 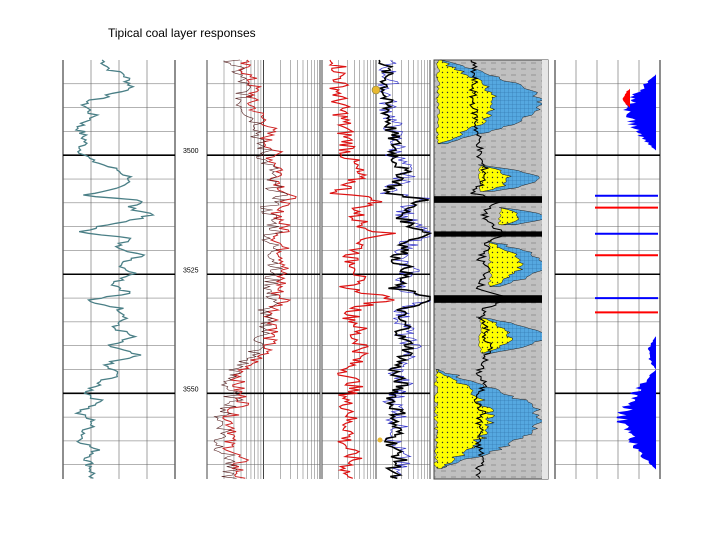 I want to click on depth-tick-label: 3500, so click(x=191, y=151).